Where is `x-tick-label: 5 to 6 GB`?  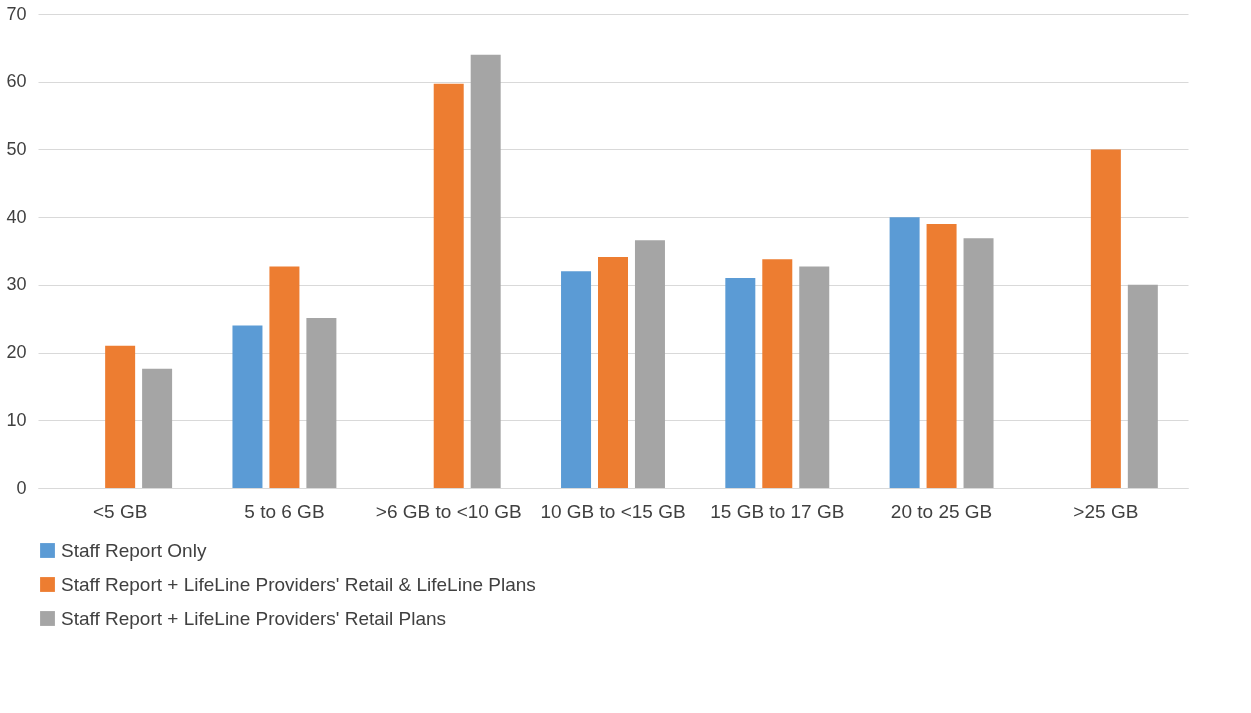
x-tick-label: 5 to 6 GB is located at coordinates (284, 511).